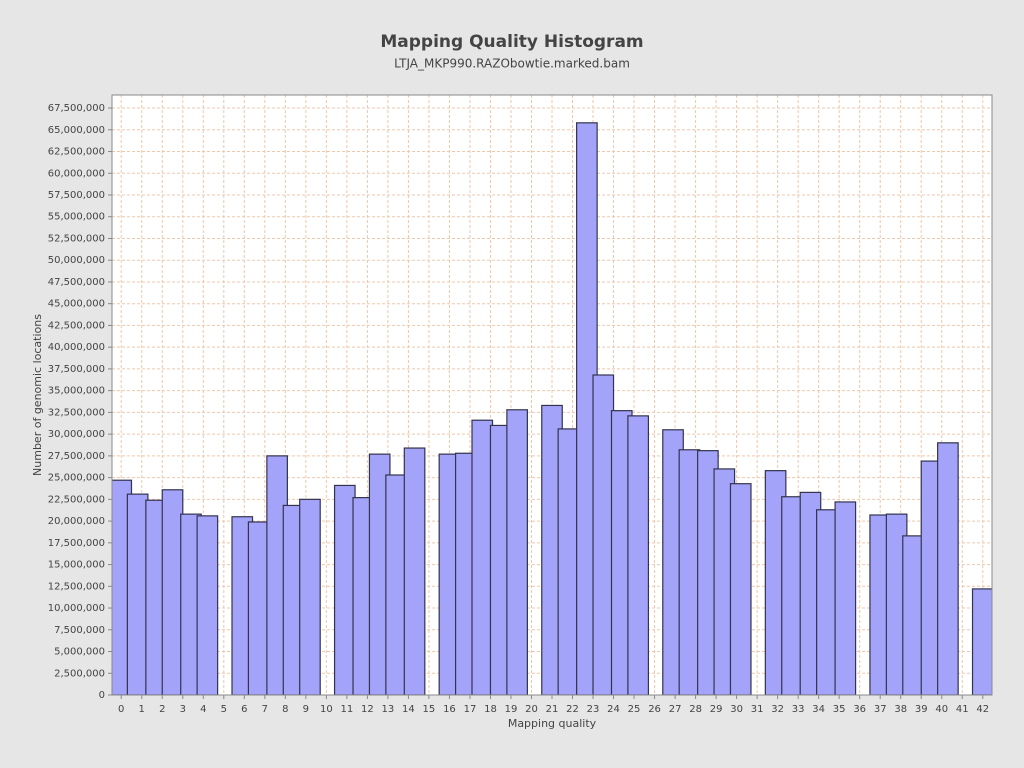 The width and height of the screenshot is (1024, 768). I want to click on x-tick-label: 37, so click(880, 709).